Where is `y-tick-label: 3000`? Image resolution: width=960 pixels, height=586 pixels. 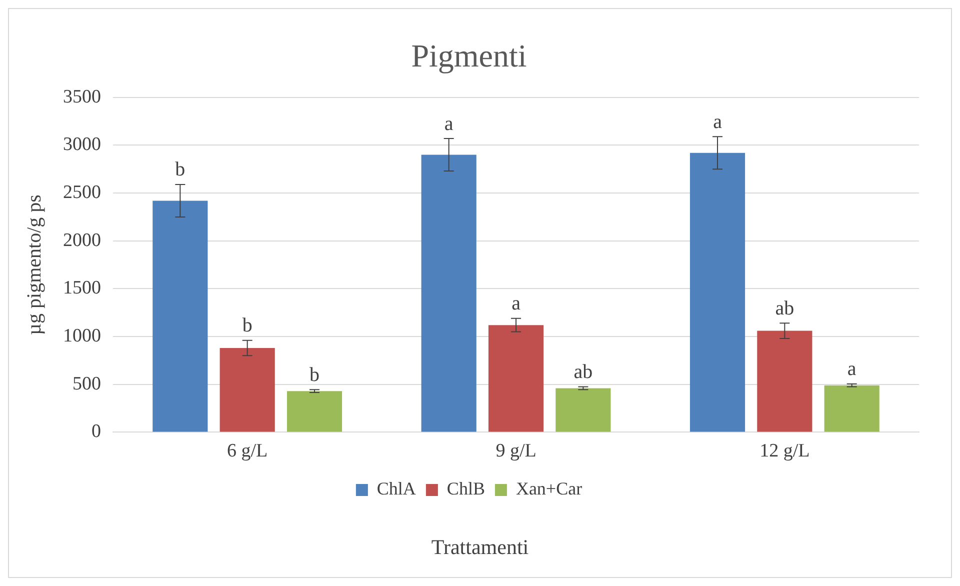
y-tick-label: 3000 is located at coordinates (82, 145).